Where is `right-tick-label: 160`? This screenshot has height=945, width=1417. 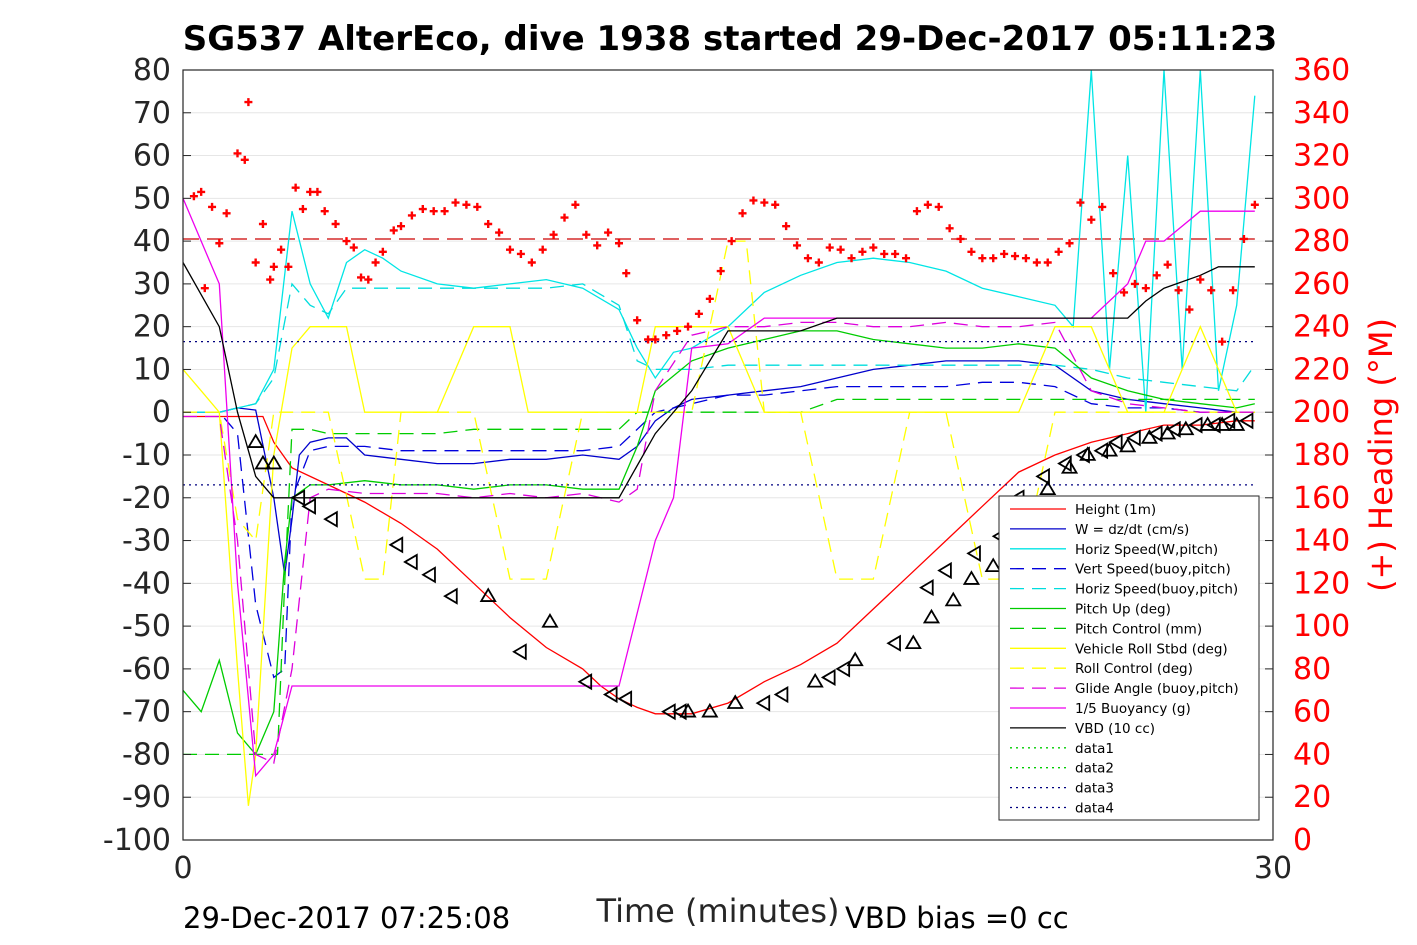
right-tick-label: 160 is located at coordinates (1321, 498).